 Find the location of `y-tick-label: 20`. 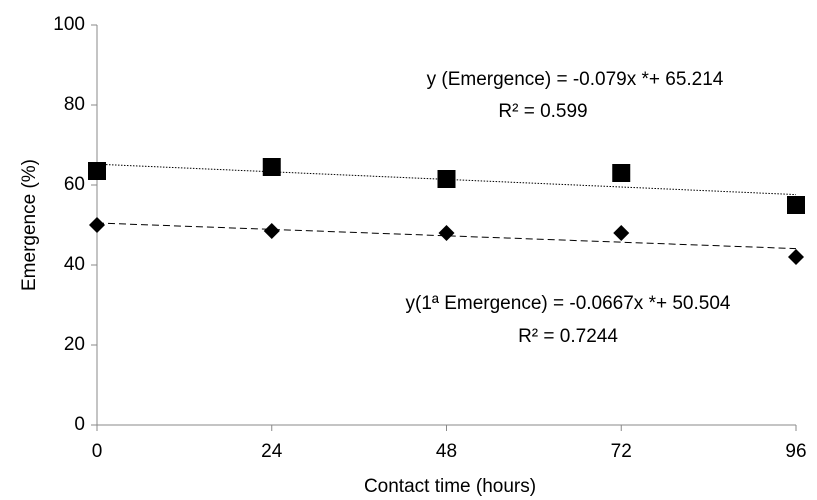

y-tick-label: 20 is located at coordinates (74, 344).